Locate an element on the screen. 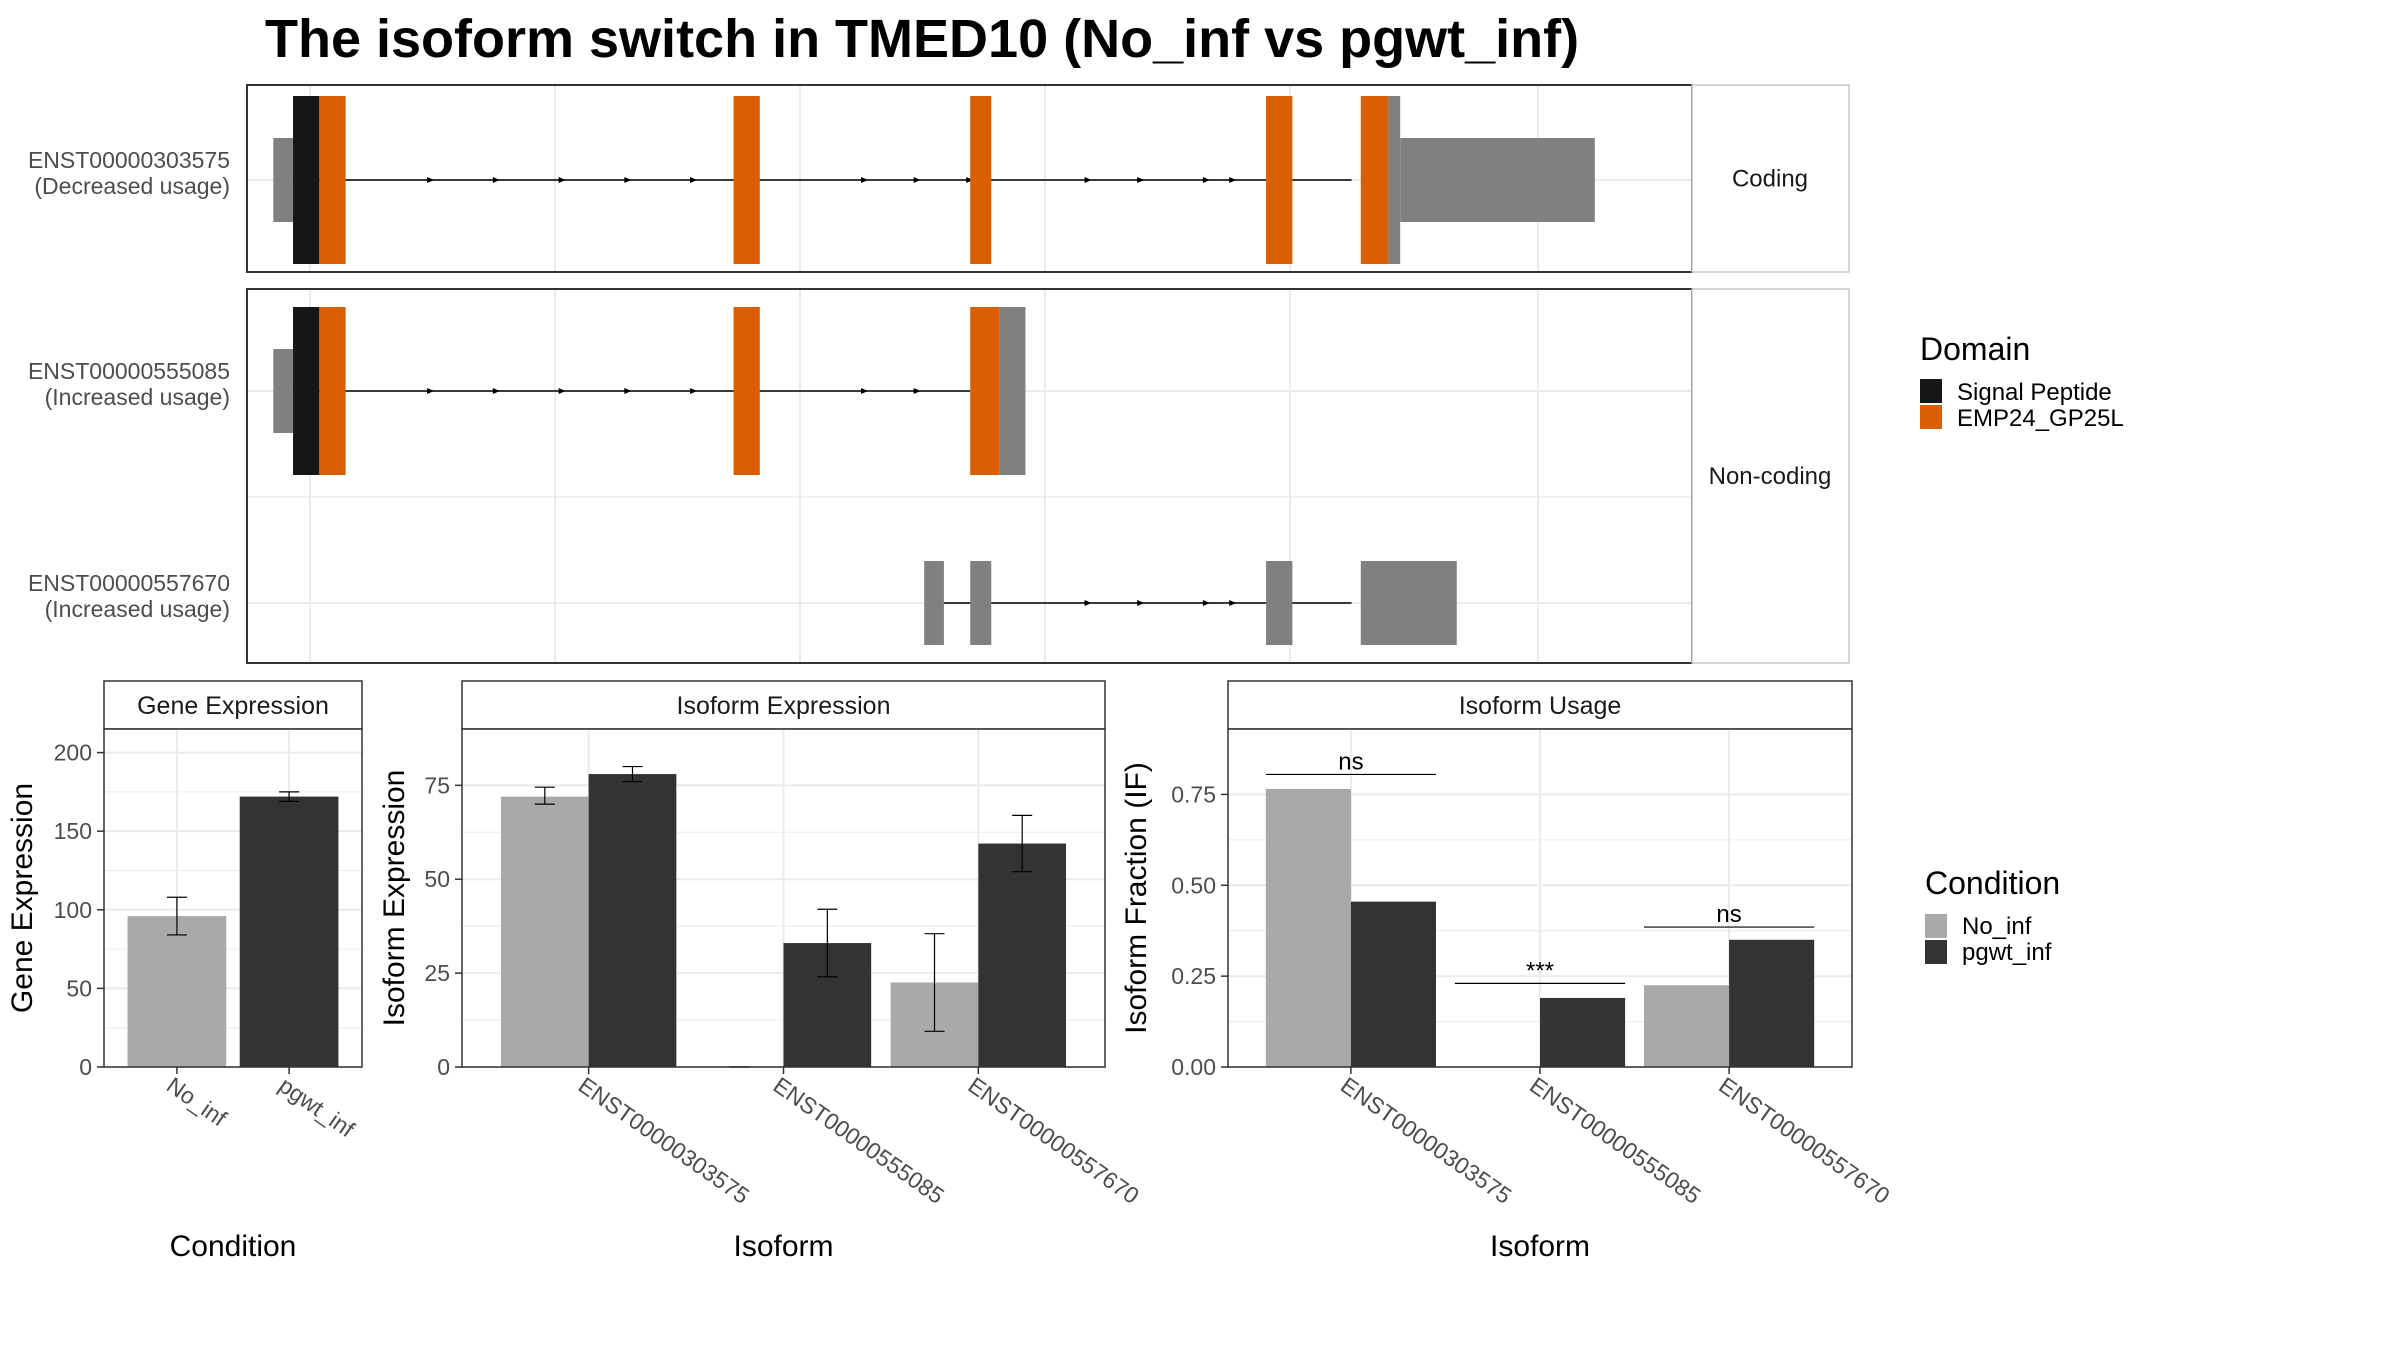 The image size is (2400, 1350). transcript-ENST00000557670: ENST00000557670(Increased usage) is located at coordinates (742, 603).